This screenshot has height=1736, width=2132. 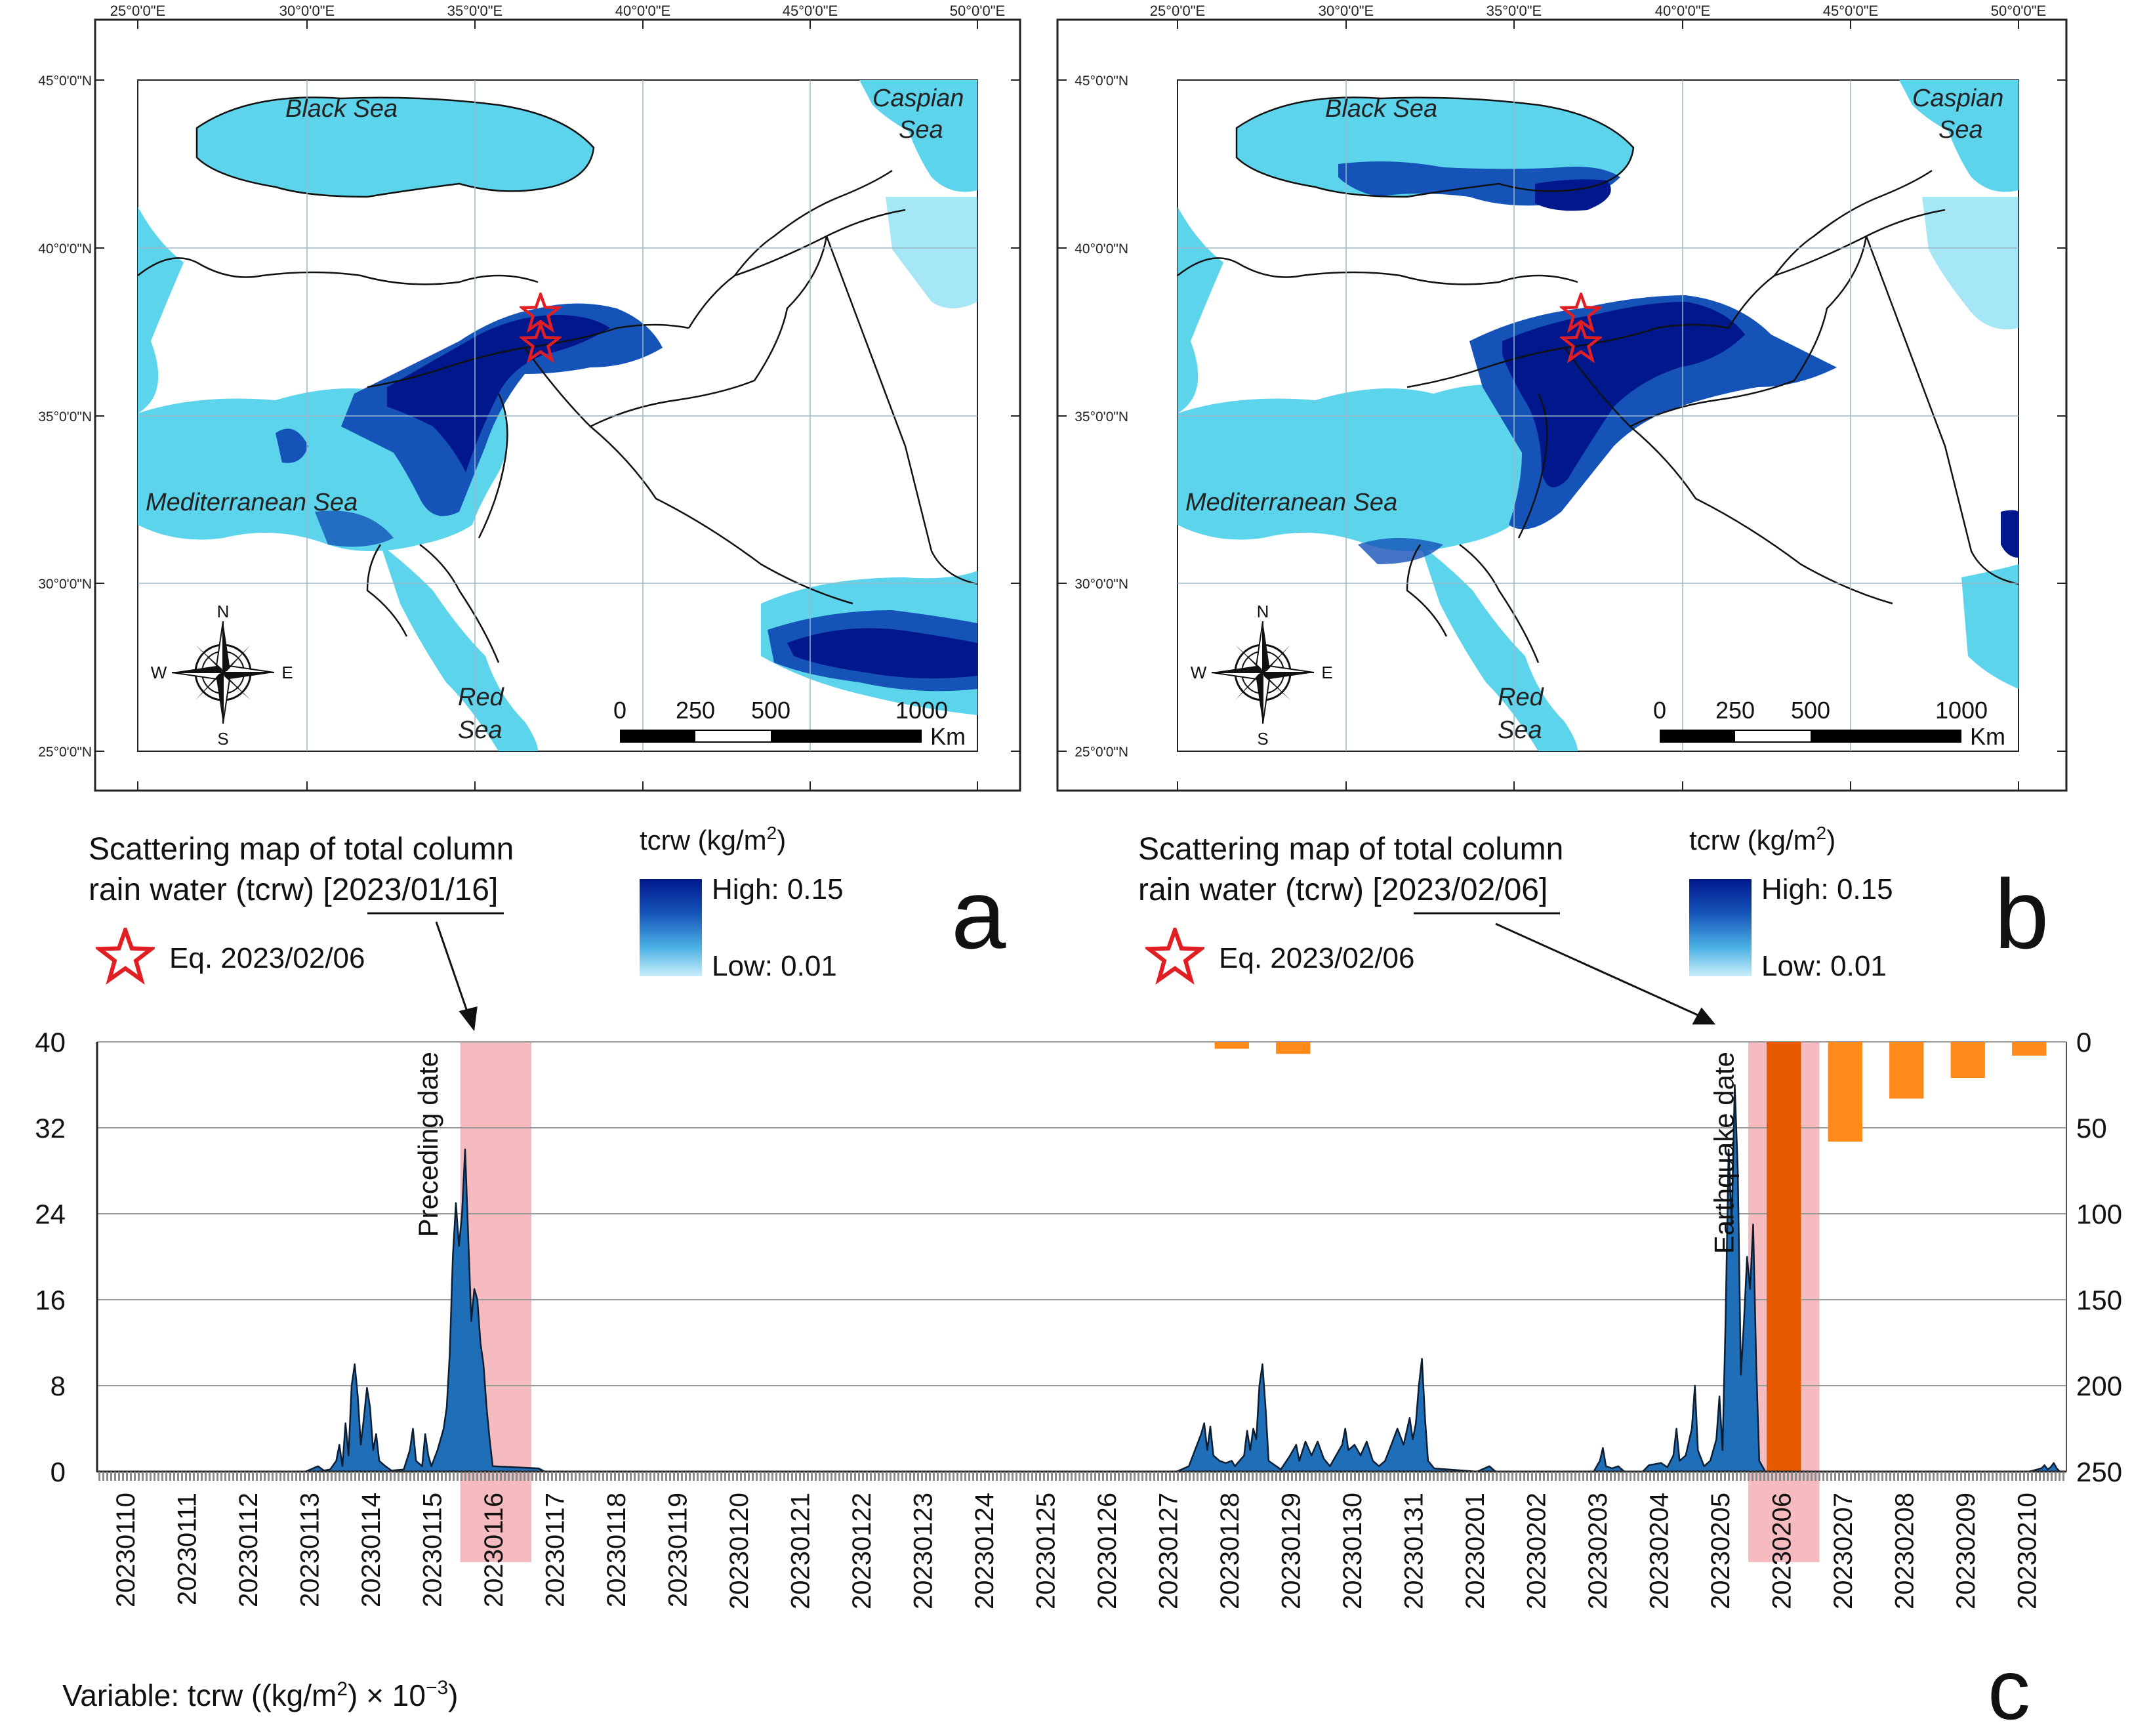 What do you see at coordinates (2099, 1214) in the screenshot?
I see `y2-tick-label: 100` at bounding box center [2099, 1214].